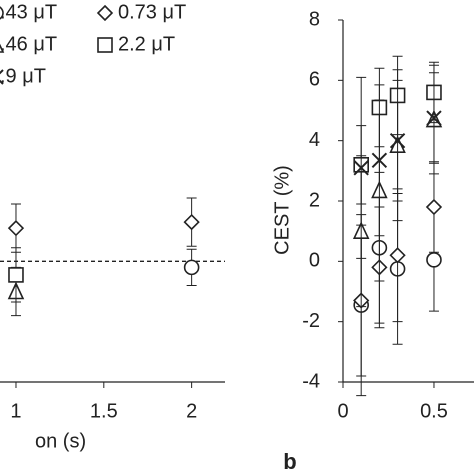 This screenshot has height=474, width=474. Describe the element at coordinates (15, 411) in the screenshot. I see `x-tick-label: 1` at that location.